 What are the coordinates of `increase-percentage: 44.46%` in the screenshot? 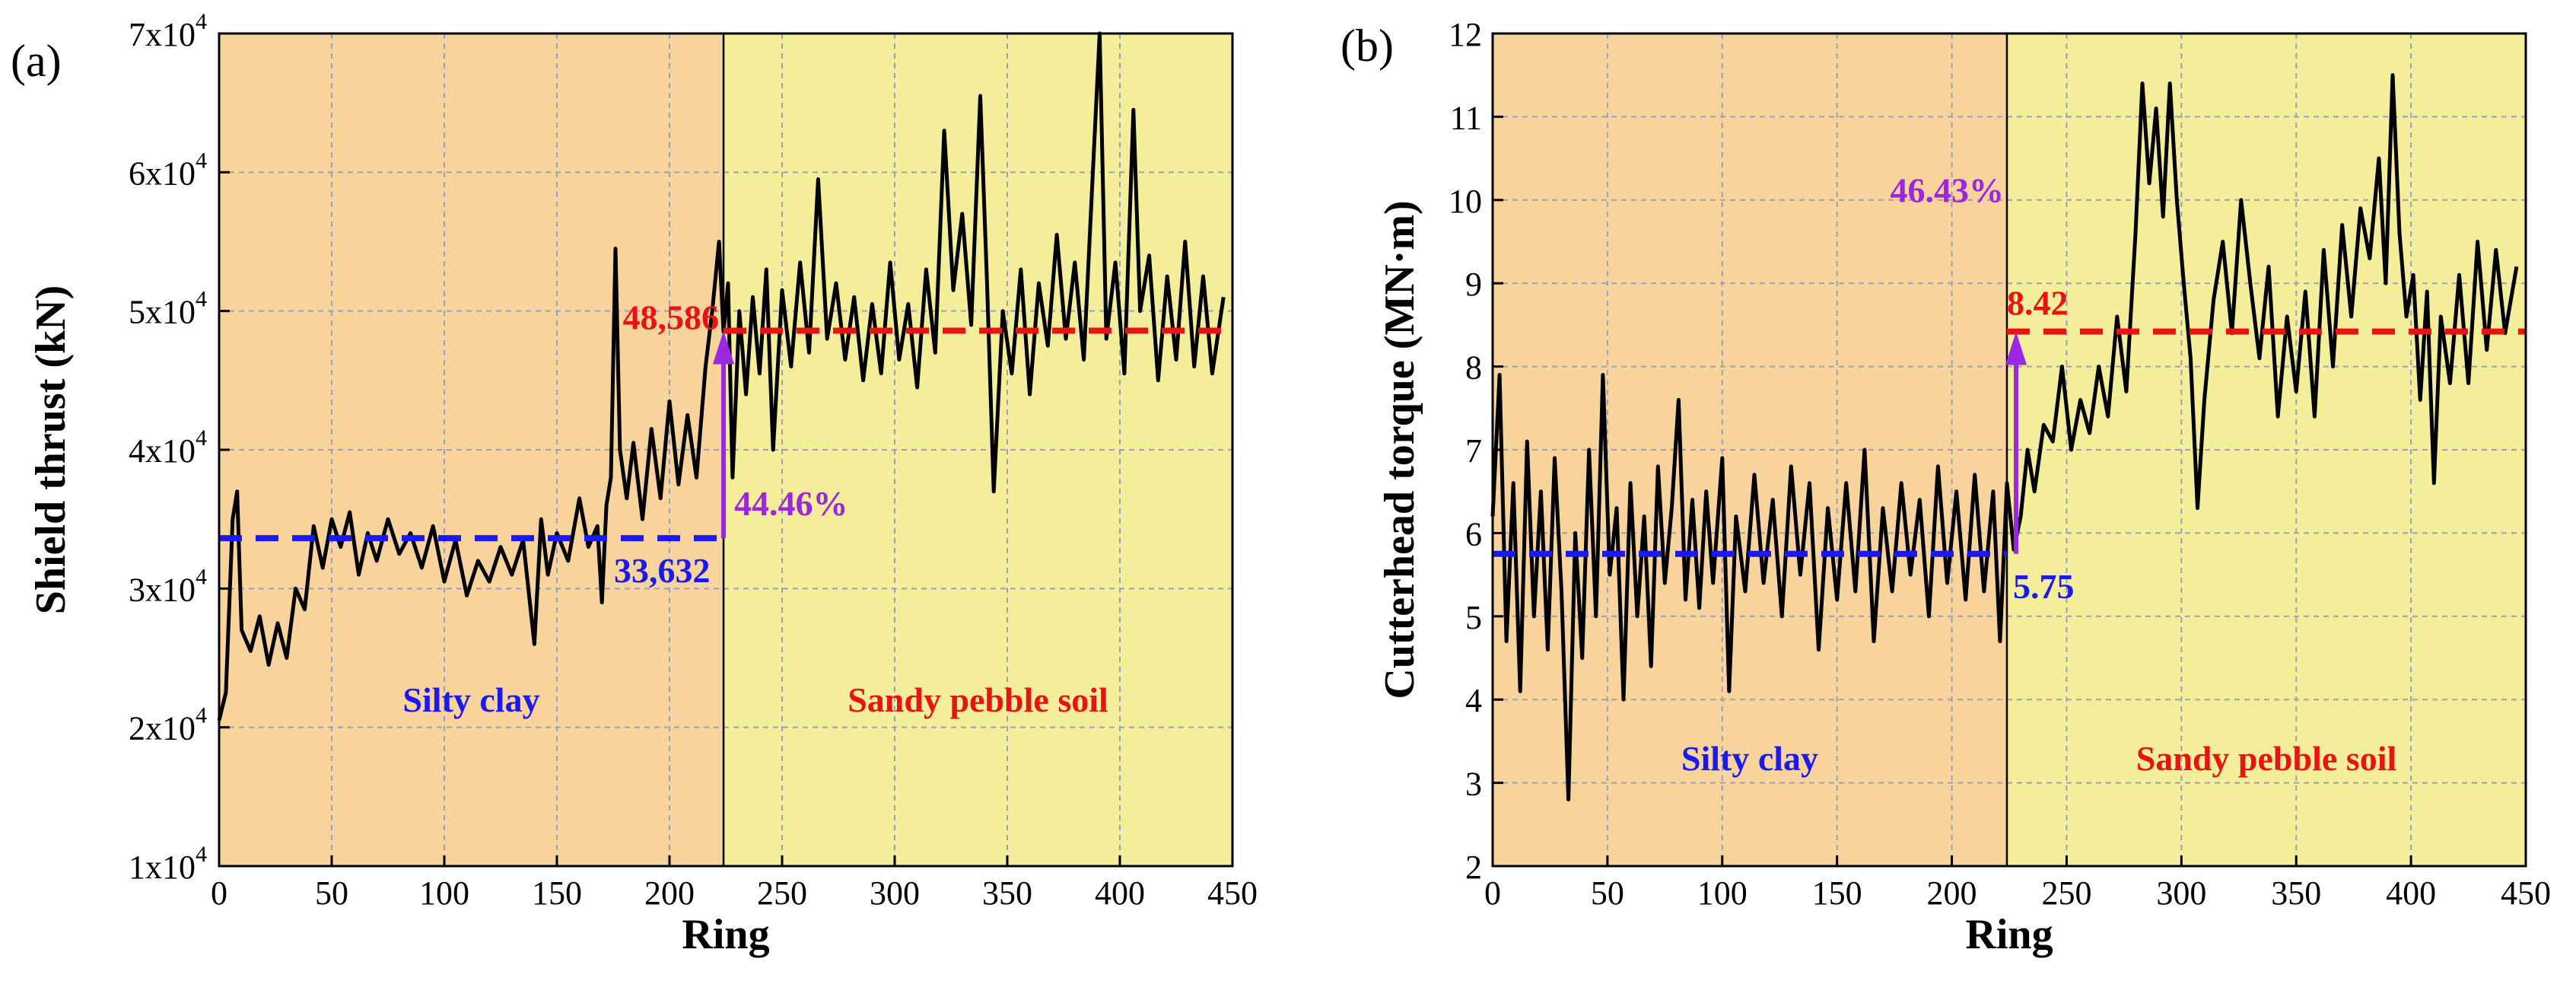 It's located at (791, 503).